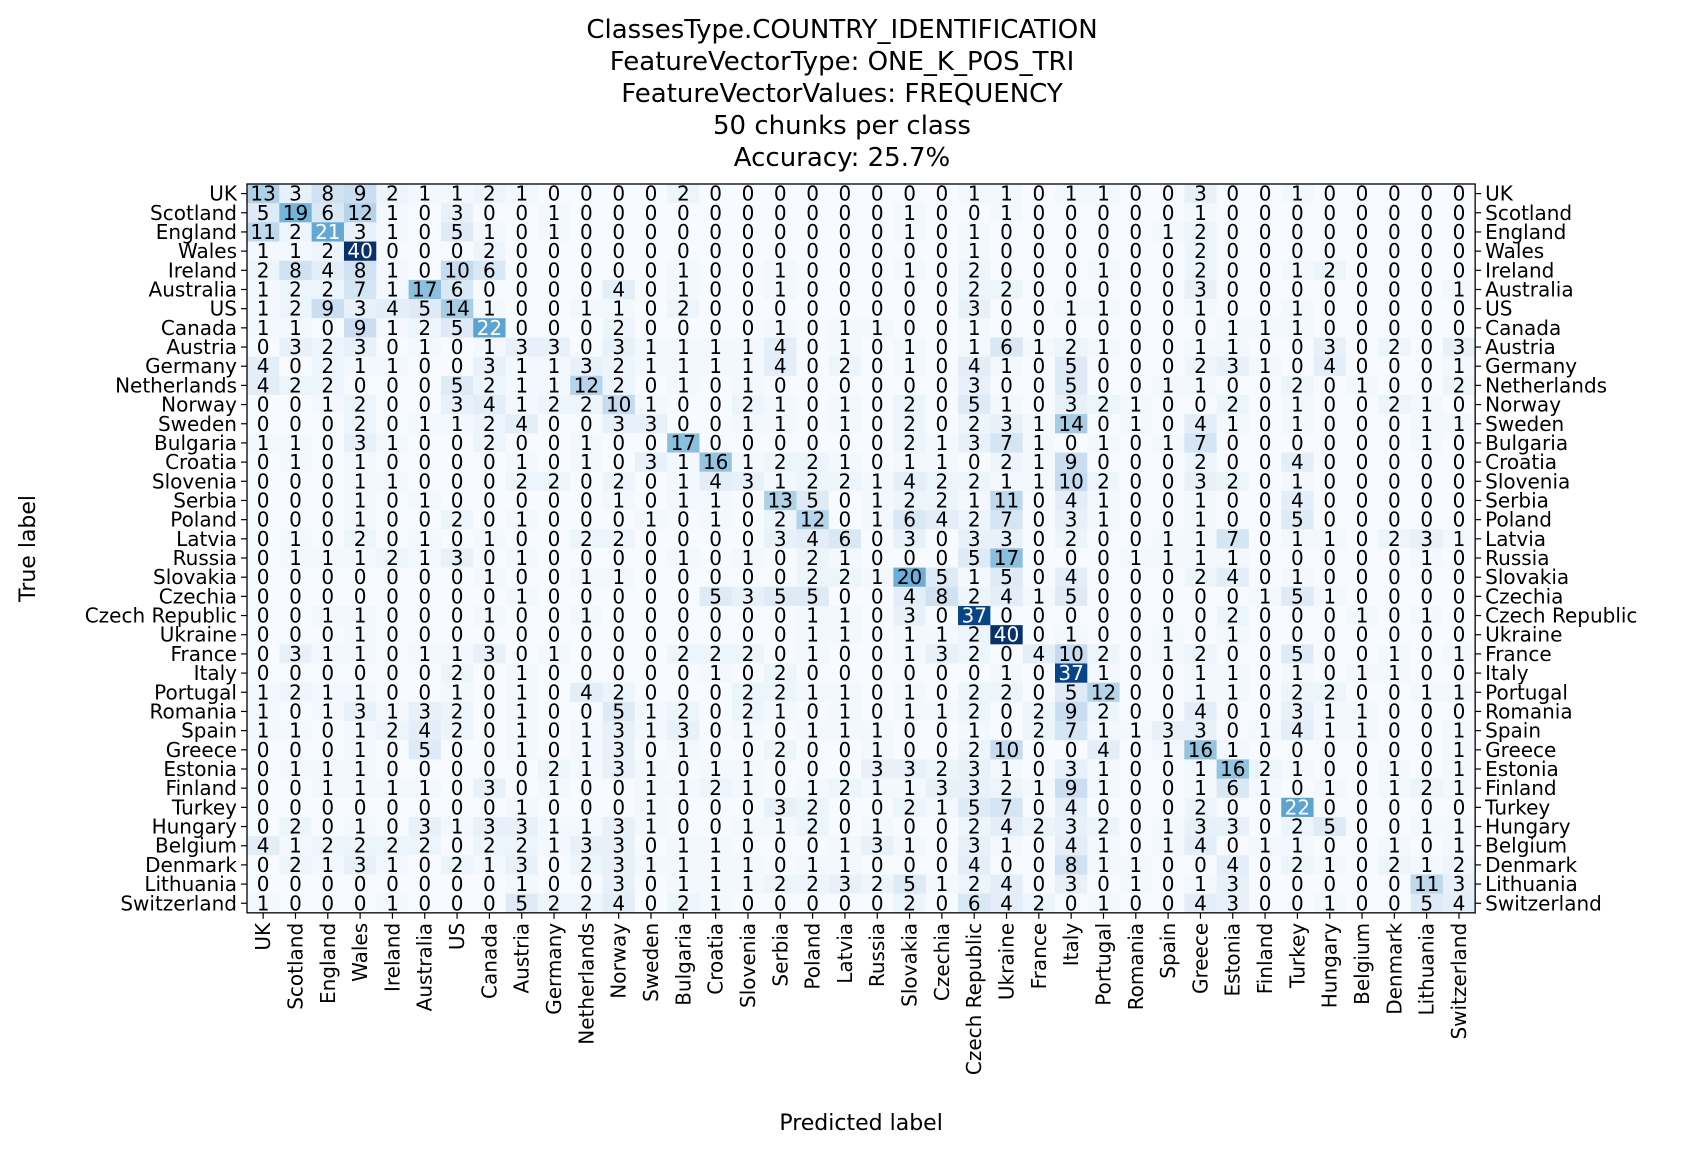 The height and width of the screenshot is (1150, 1685). Describe the element at coordinates (424, 328) in the screenshot. I see `cell-value: 2` at that location.